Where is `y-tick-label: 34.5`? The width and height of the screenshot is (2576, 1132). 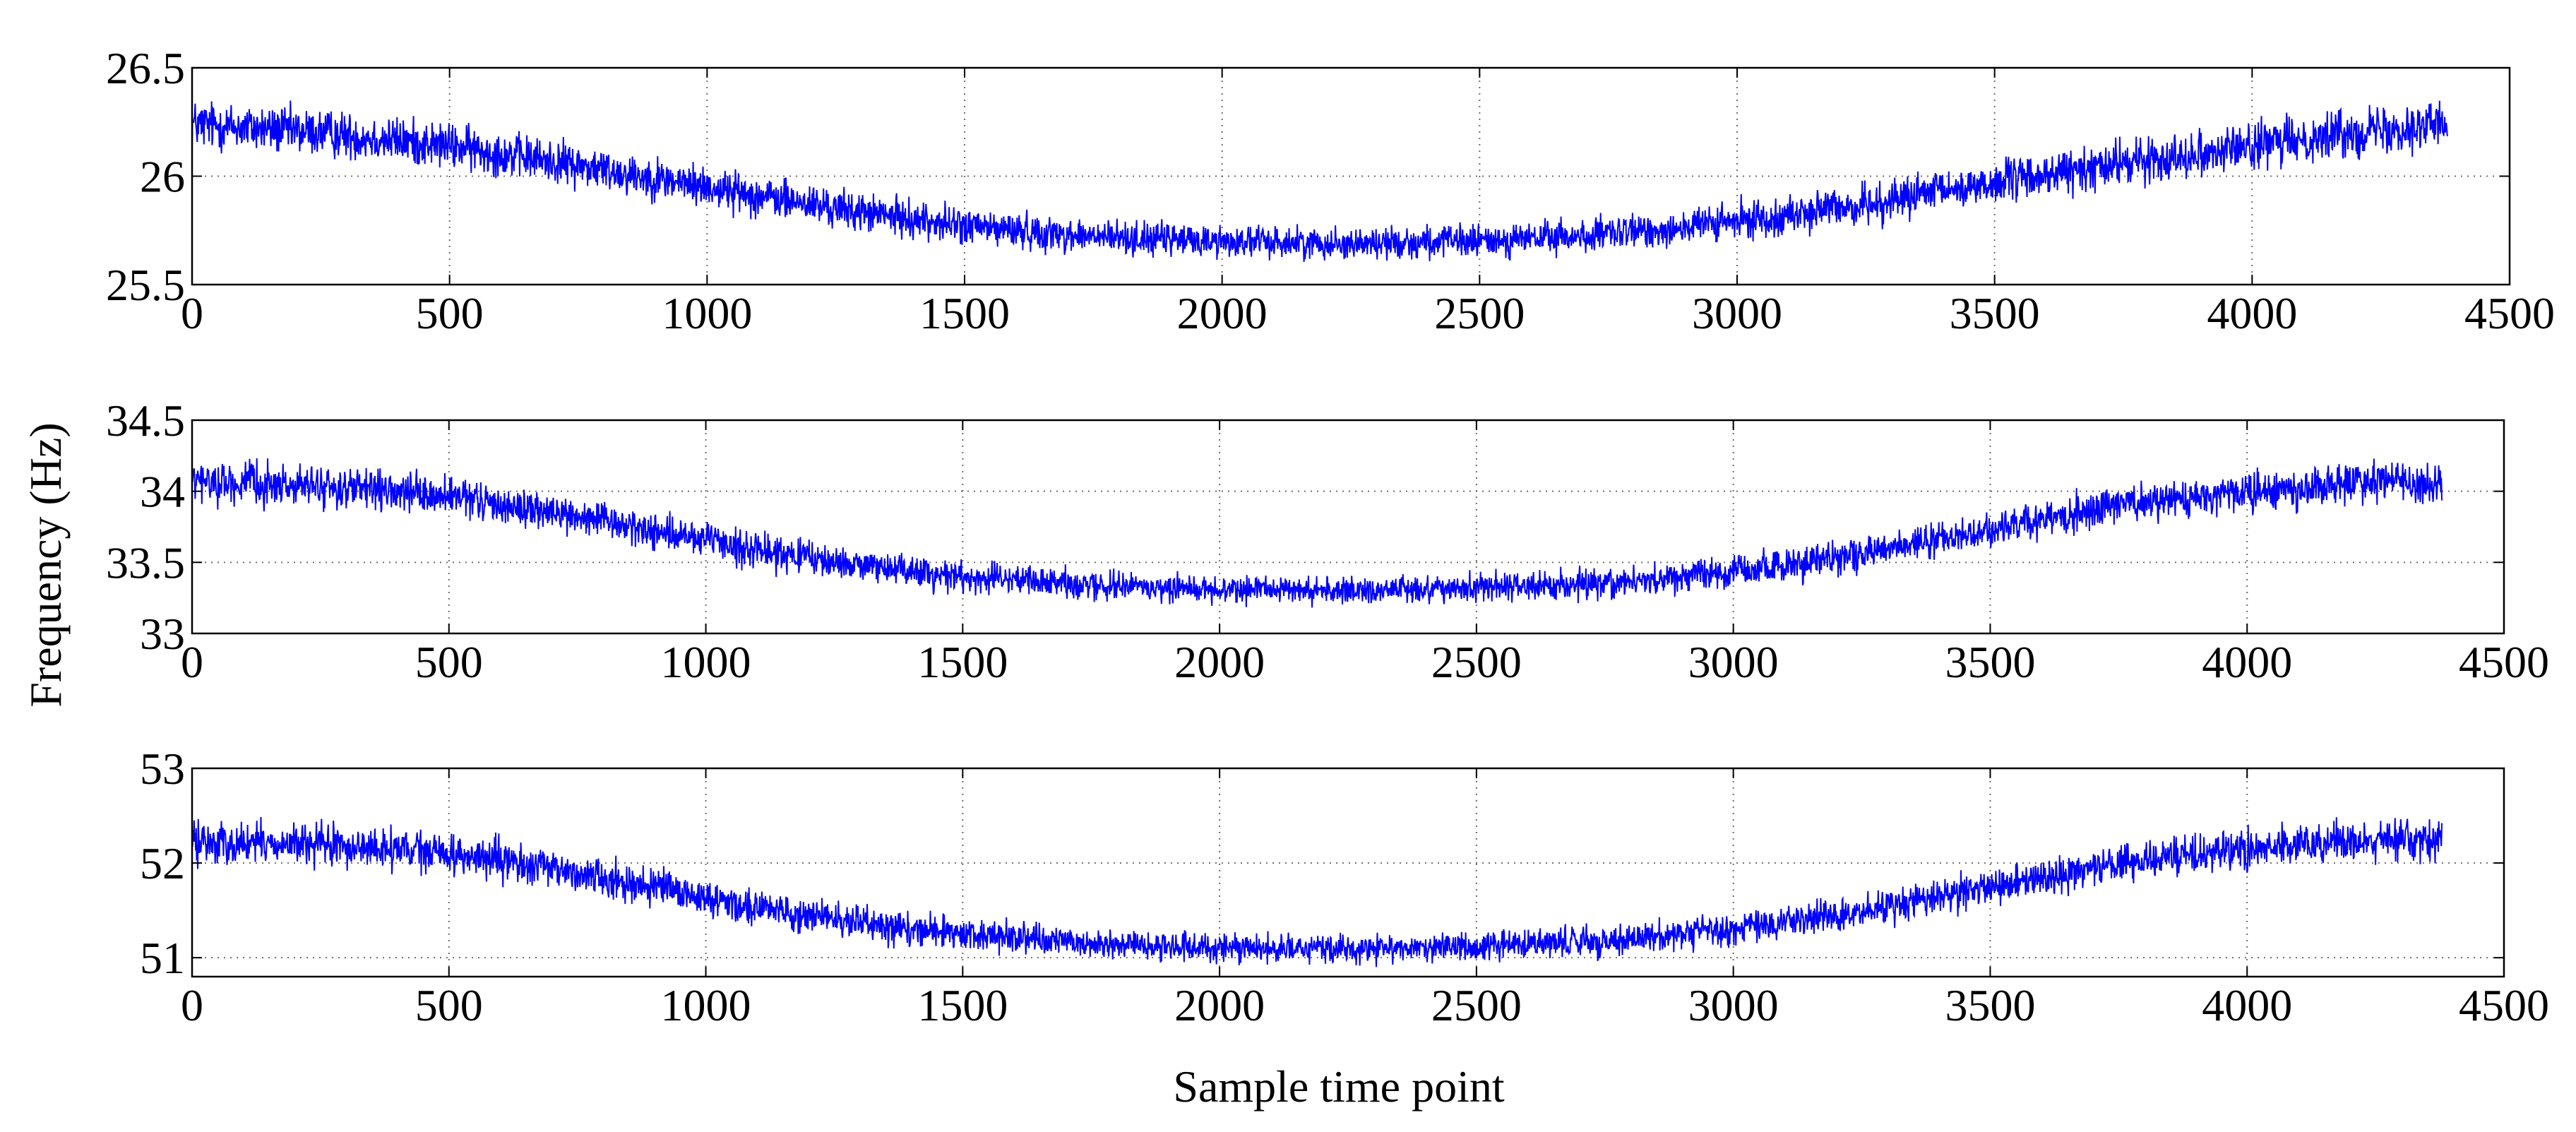 y-tick-label: 34.5 is located at coordinates (145, 421).